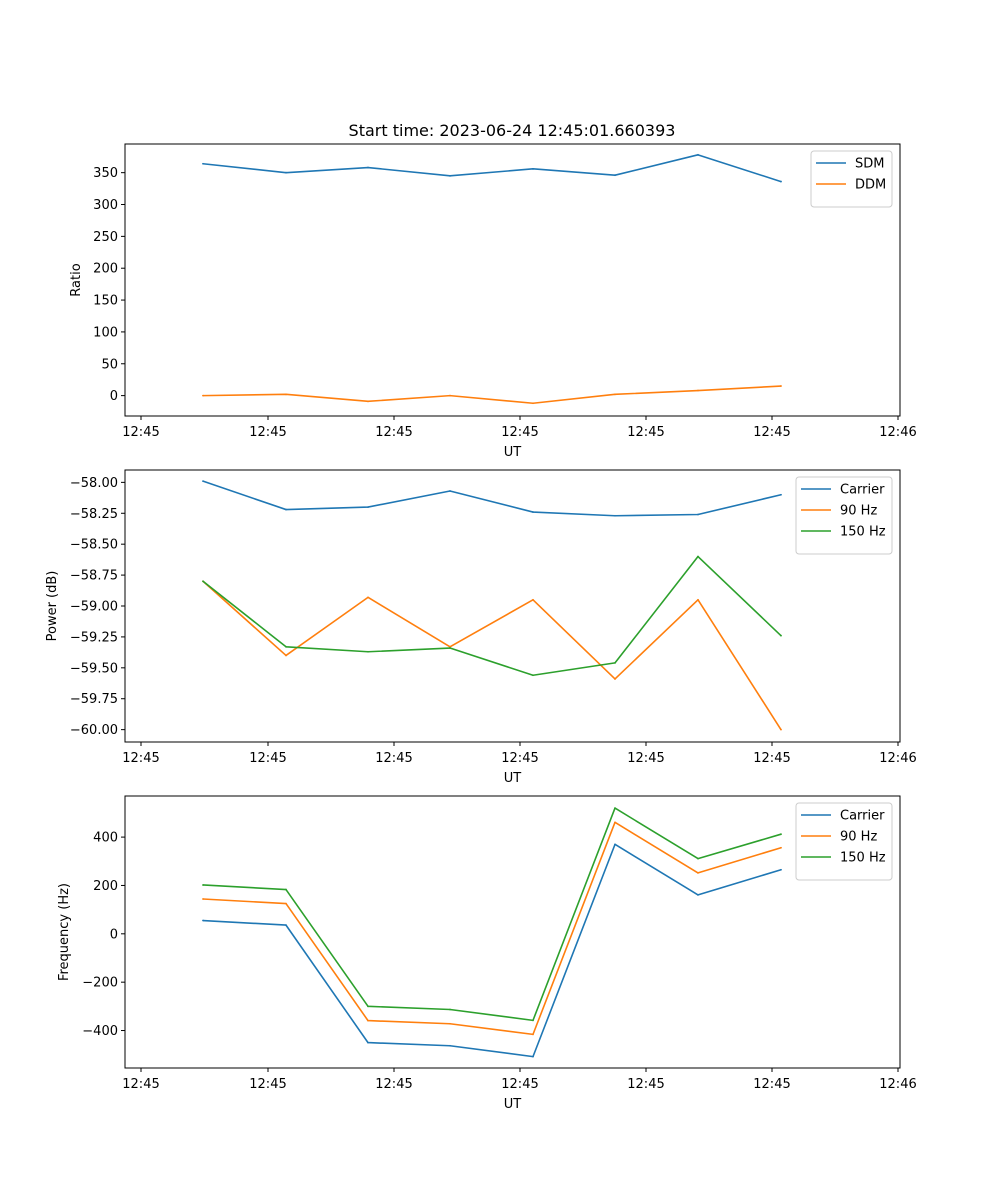 This screenshot has height=1200, width=1000. What do you see at coordinates (100, 983) in the screenshot?
I see `y-tick-label: −200` at bounding box center [100, 983].